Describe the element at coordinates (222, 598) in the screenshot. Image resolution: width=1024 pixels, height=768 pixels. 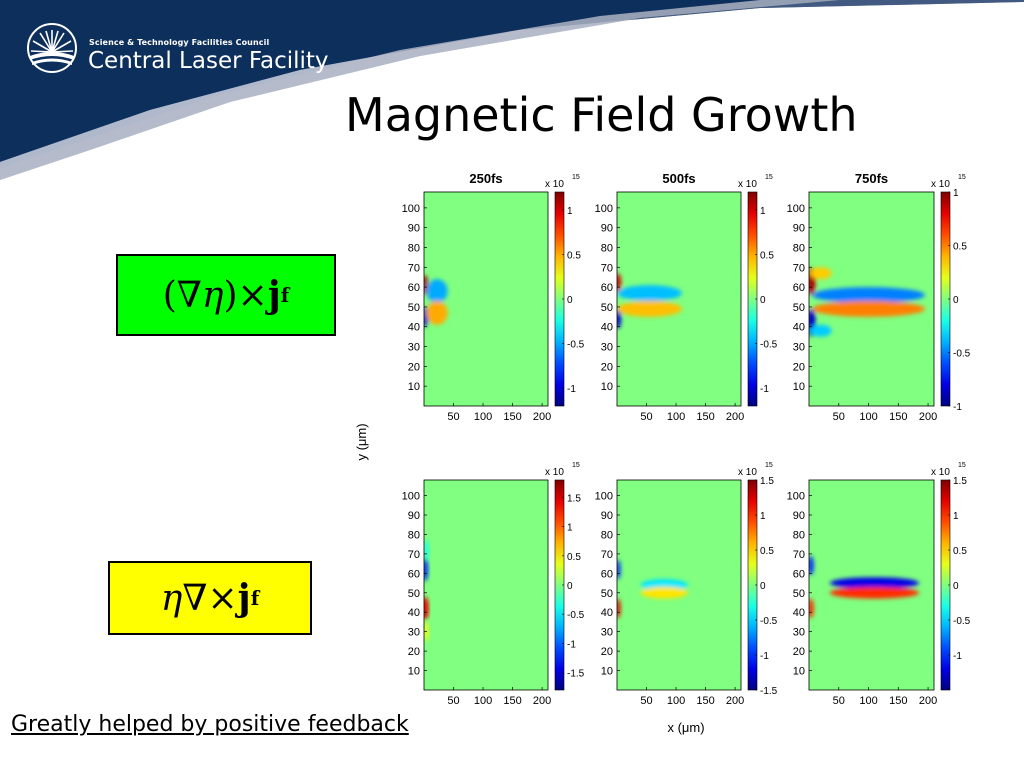
I see `equation-times-symbol: ×` at that location.